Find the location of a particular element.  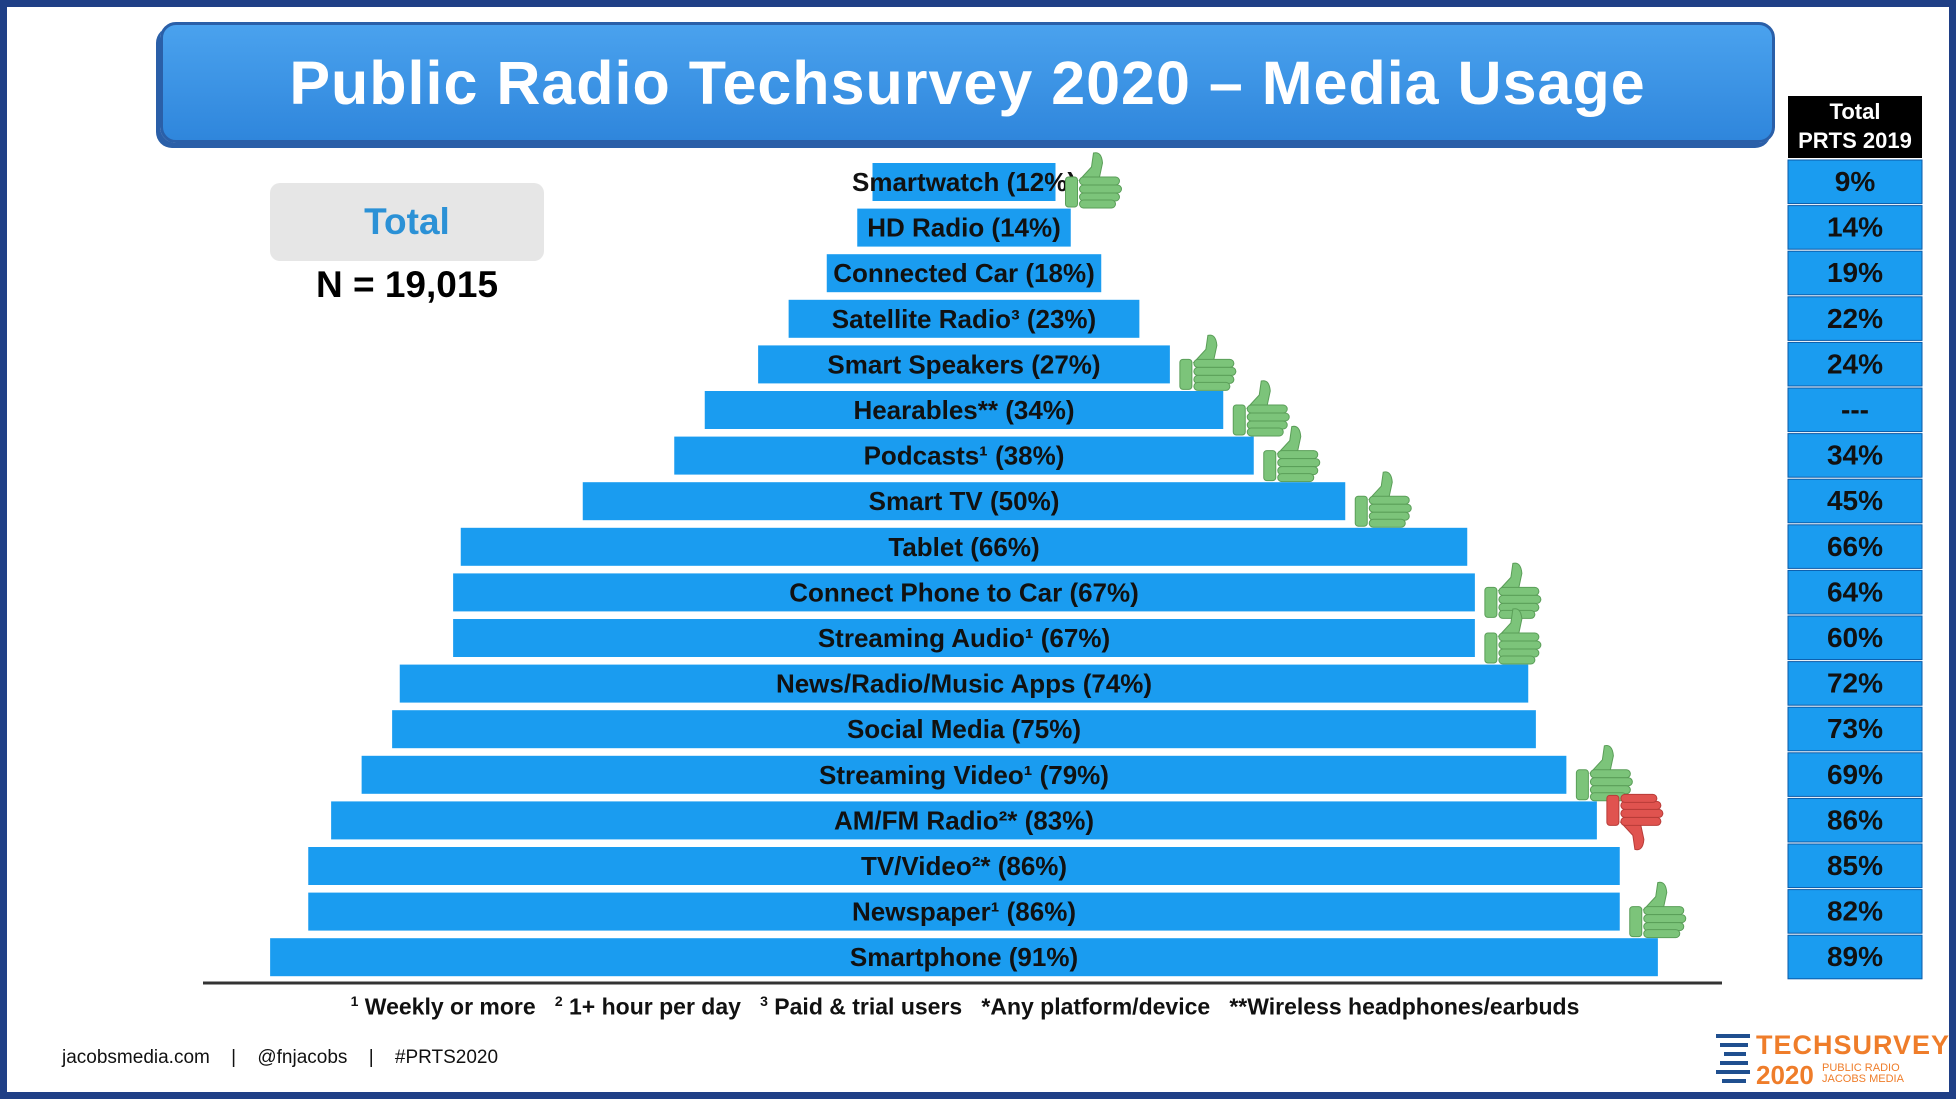

bar-label: Social Media (75%) is located at coordinates (964, 729).